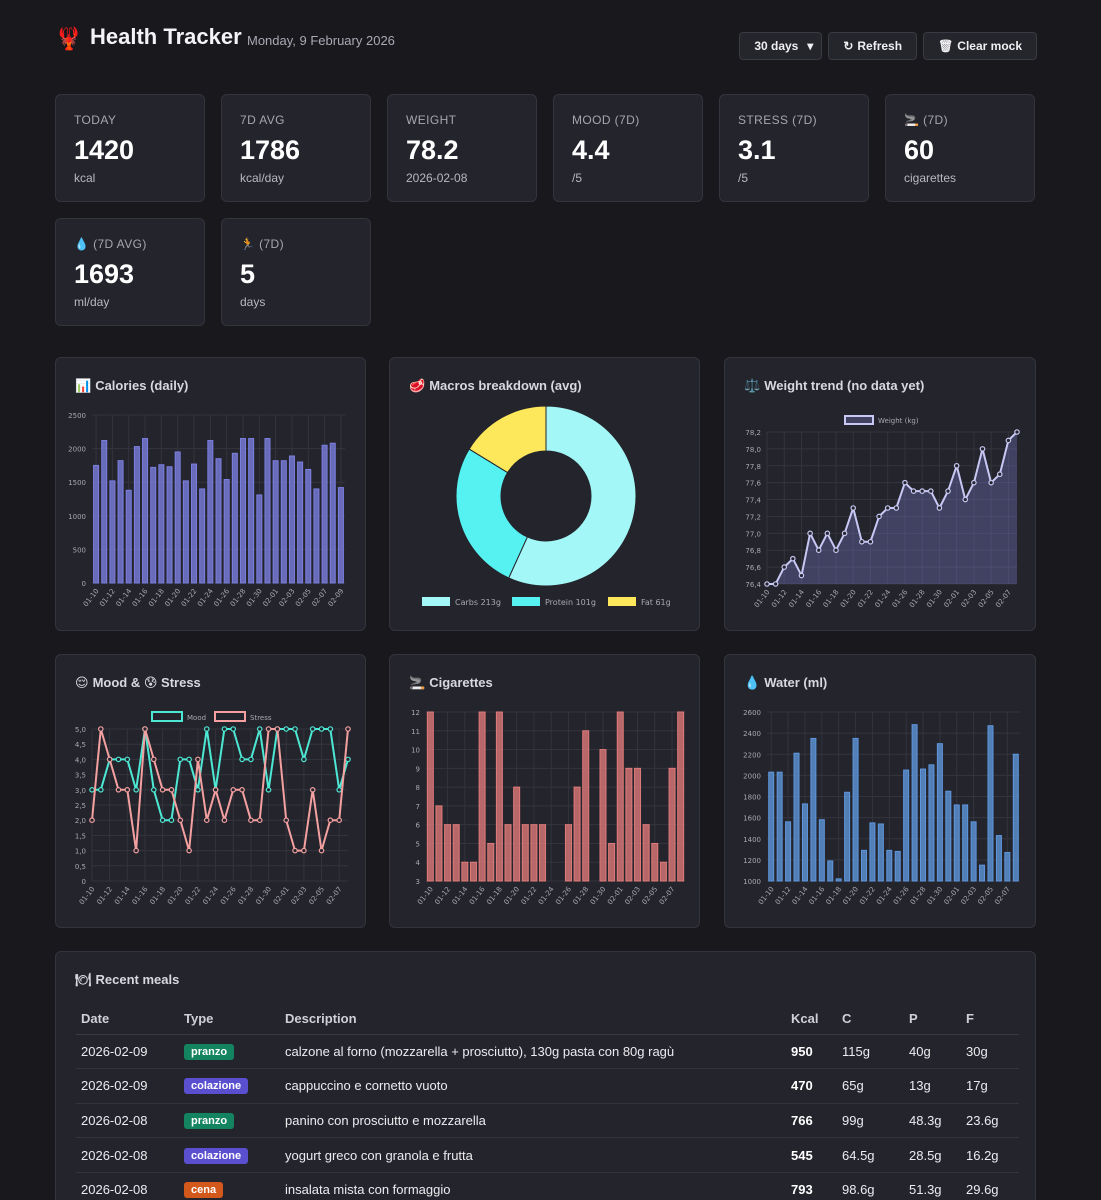 This screenshot has height=1200, width=1101. What do you see at coordinates (990, 1155) in the screenshot?
I see `meal-fat: 16.2g` at bounding box center [990, 1155].